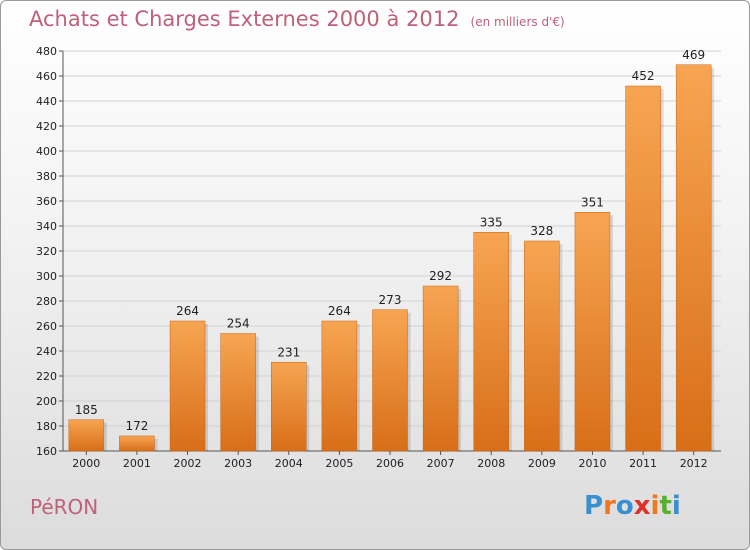 The height and width of the screenshot is (550, 750). I want to click on y-tick-label: 340, so click(46, 226).